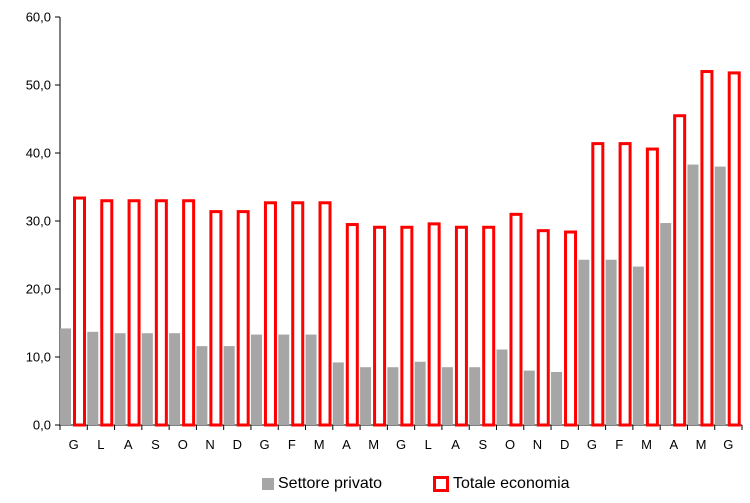 This screenshot has height=503, width=750. I want to click on y-tick-label: 30,0, so click(38, 221).